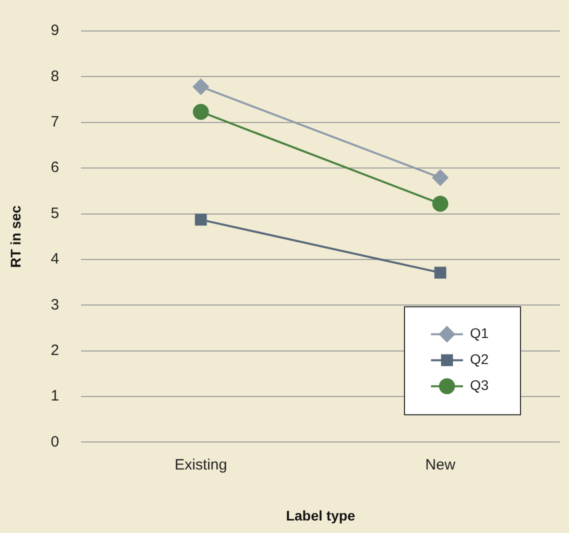 The height and width of the screenshot is (533, 569). I want to click on x-axis-title: Label type, so click(321, 515).